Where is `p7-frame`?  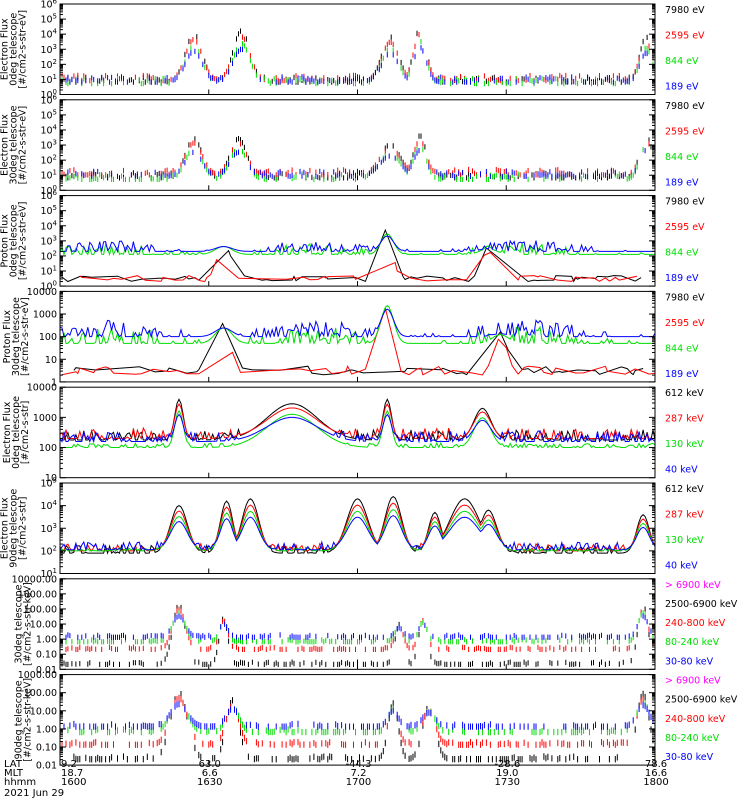
p7-frame is located at coordinates (357, 624).